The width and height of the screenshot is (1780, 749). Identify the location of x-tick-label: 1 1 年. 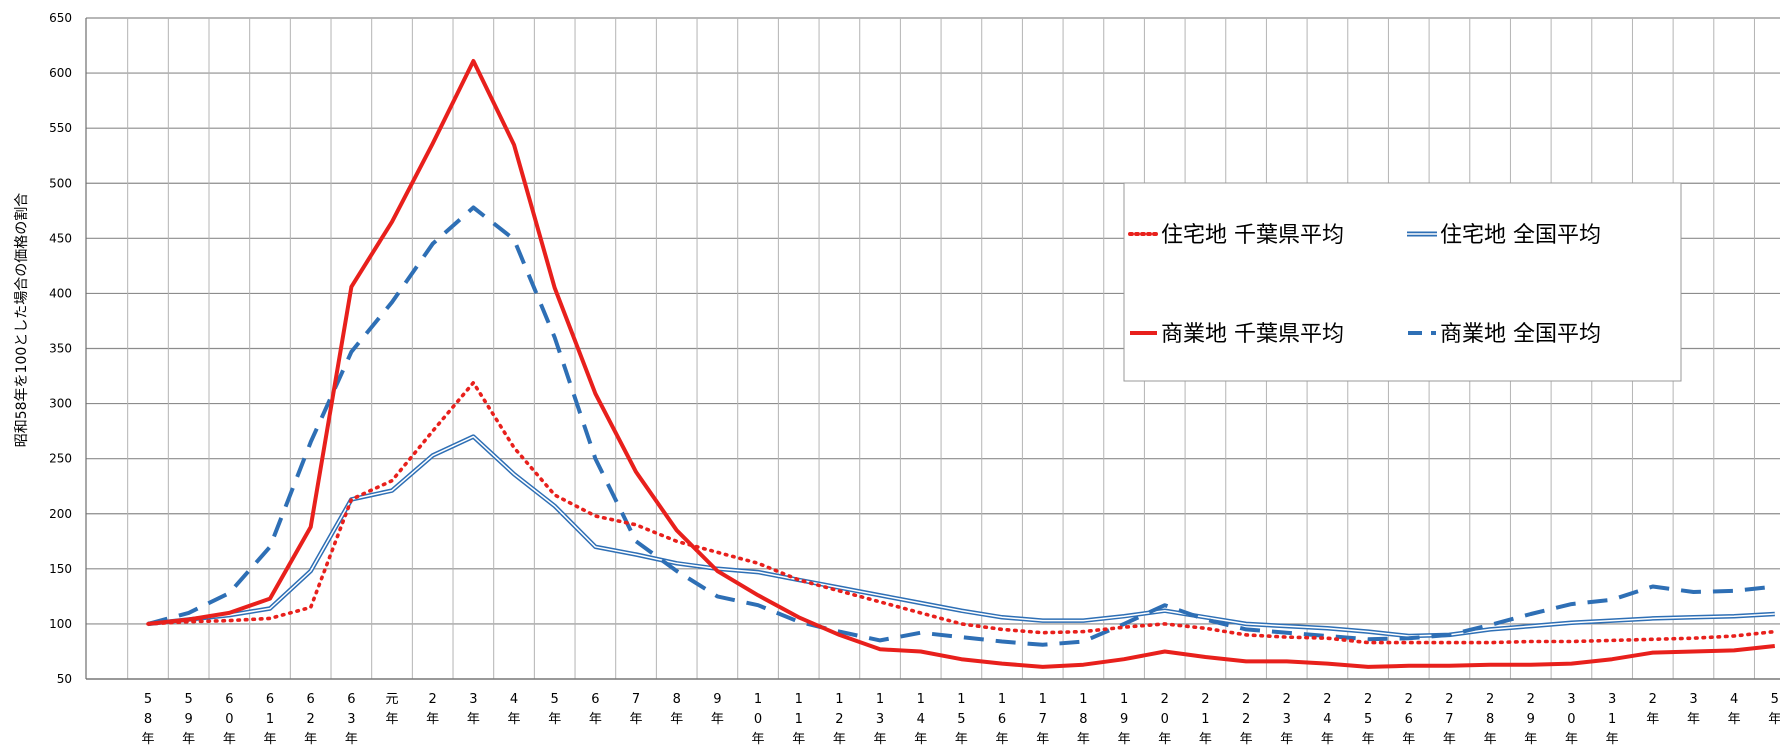
(798, 719).